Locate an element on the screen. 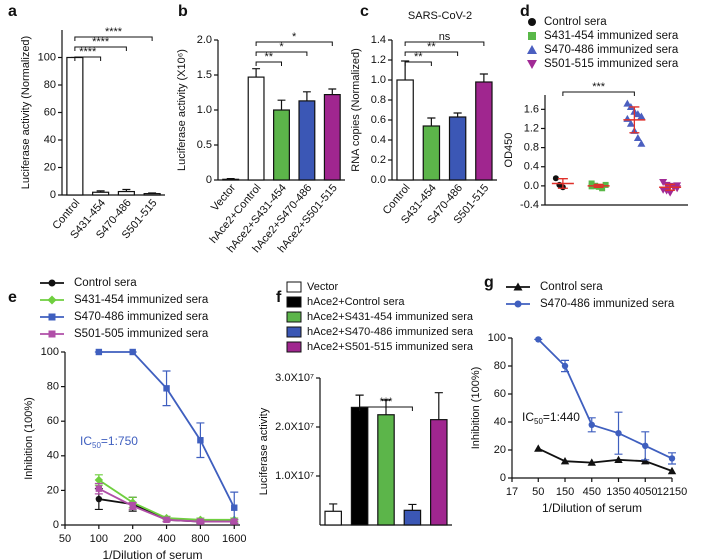  x-tick-label: 800 is located at coordinates (200, 539).